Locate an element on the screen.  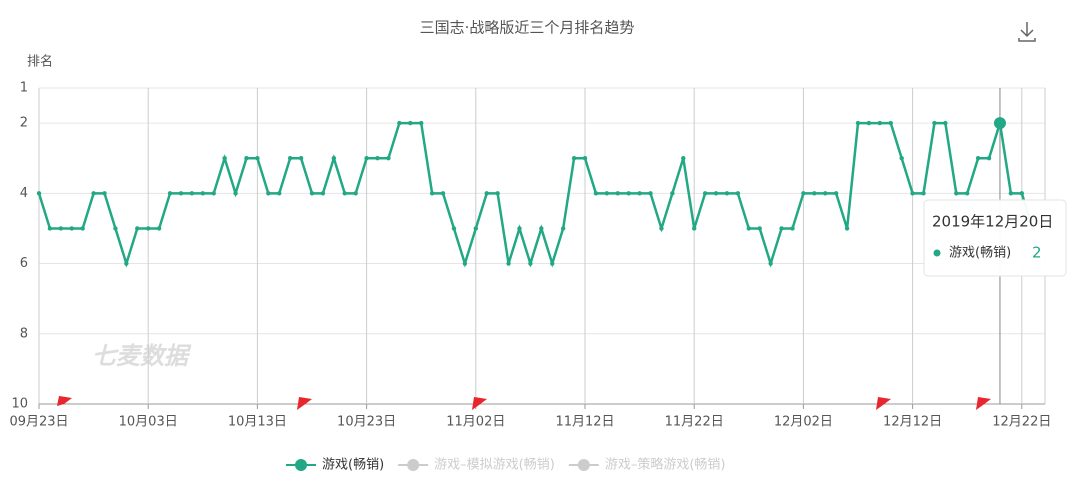
tooltip-title: 2019年12月20日 is located at coordinates (992, 222).